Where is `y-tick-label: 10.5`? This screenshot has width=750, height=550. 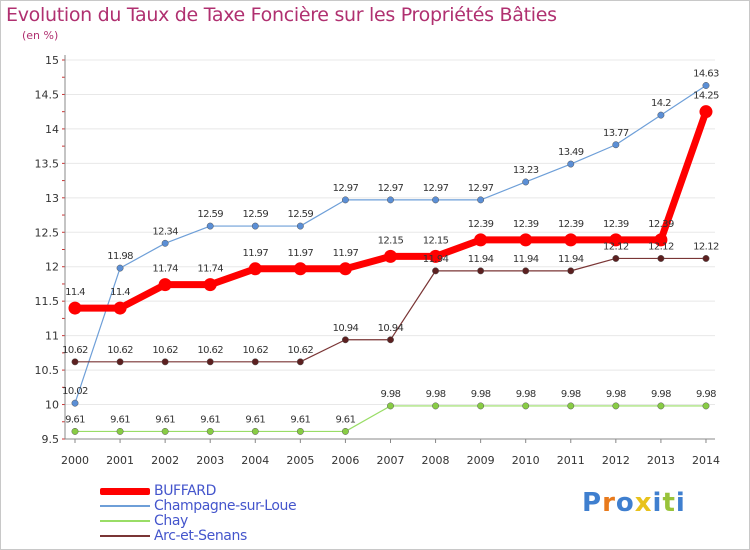 y-tick-label: 10.5 is located at coordinates (47, 370).